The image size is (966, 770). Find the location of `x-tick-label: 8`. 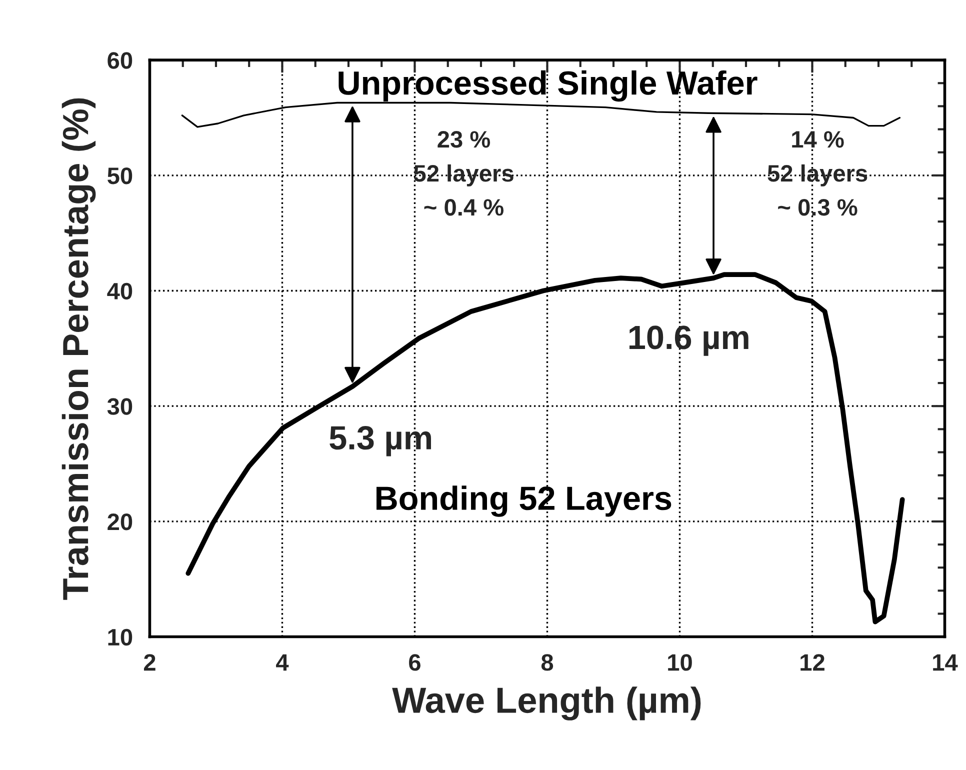

x-tick-label: 8 is located at coordinates (547, 662).